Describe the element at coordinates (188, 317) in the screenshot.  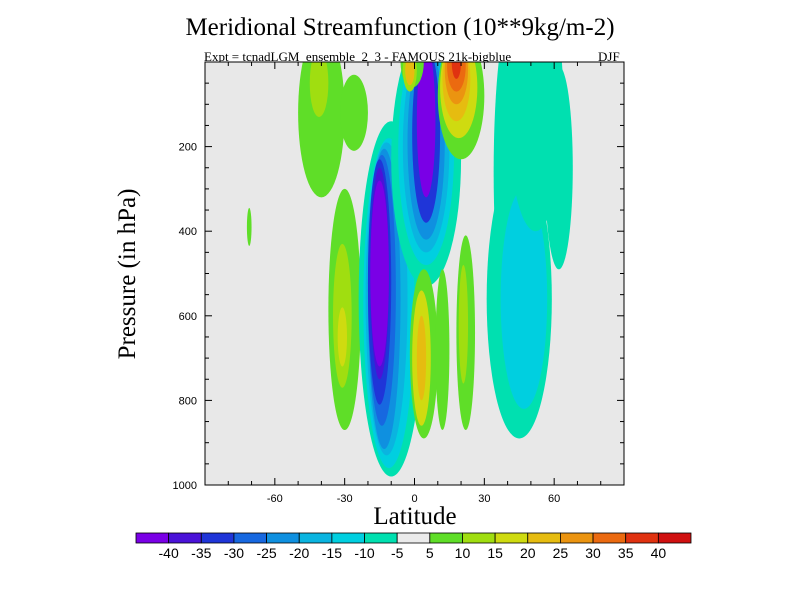
I see `y-tick-label: 600` at that location.